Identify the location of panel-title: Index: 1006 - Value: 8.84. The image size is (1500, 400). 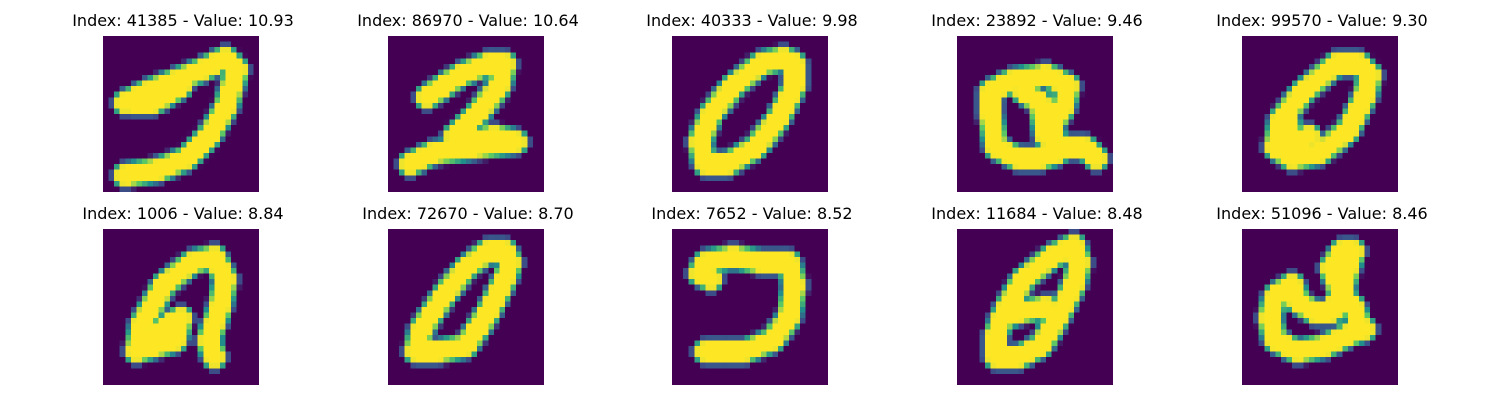
(183, 214).